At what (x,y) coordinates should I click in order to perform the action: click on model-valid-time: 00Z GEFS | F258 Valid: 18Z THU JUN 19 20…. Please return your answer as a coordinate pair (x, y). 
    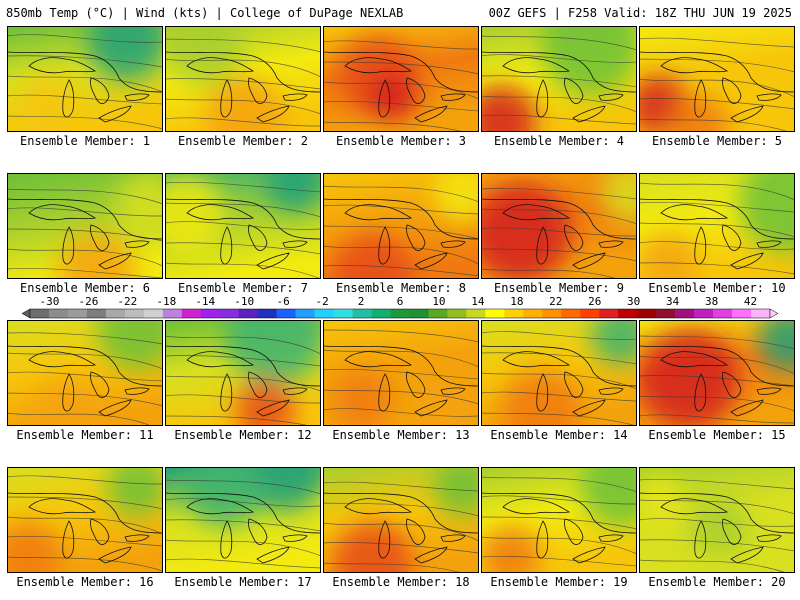
    Looking at the image, I should click on (640, 13).